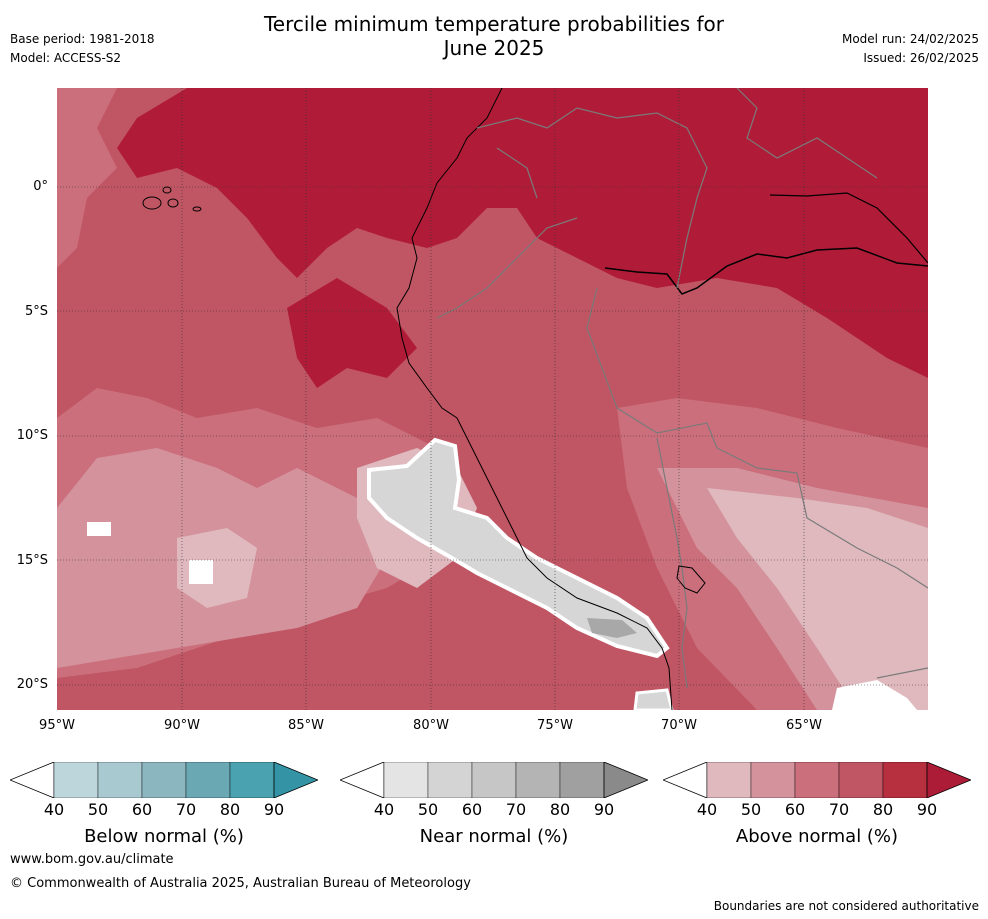  What do you see at coordinates (817, 836) in the screenshot?
I see `legend-label-above-normal: Above normal (%)` at bounding box center [817, 836].